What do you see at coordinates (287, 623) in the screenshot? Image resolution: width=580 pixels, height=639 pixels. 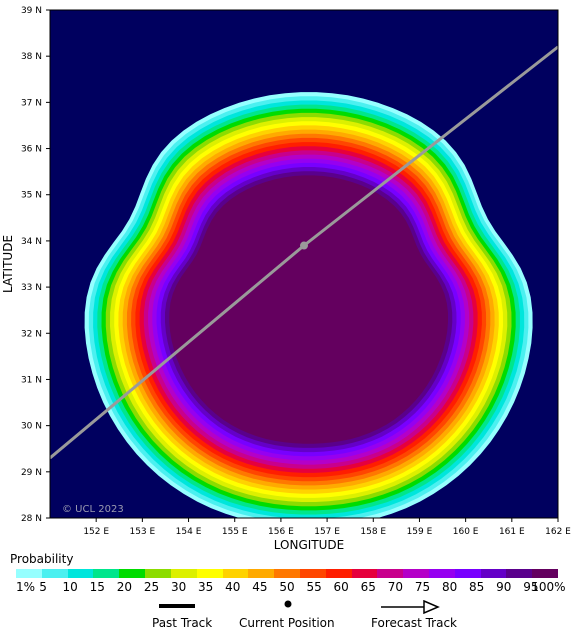 I see `current-position-label: Current Position` at bounding box center [287, 623].